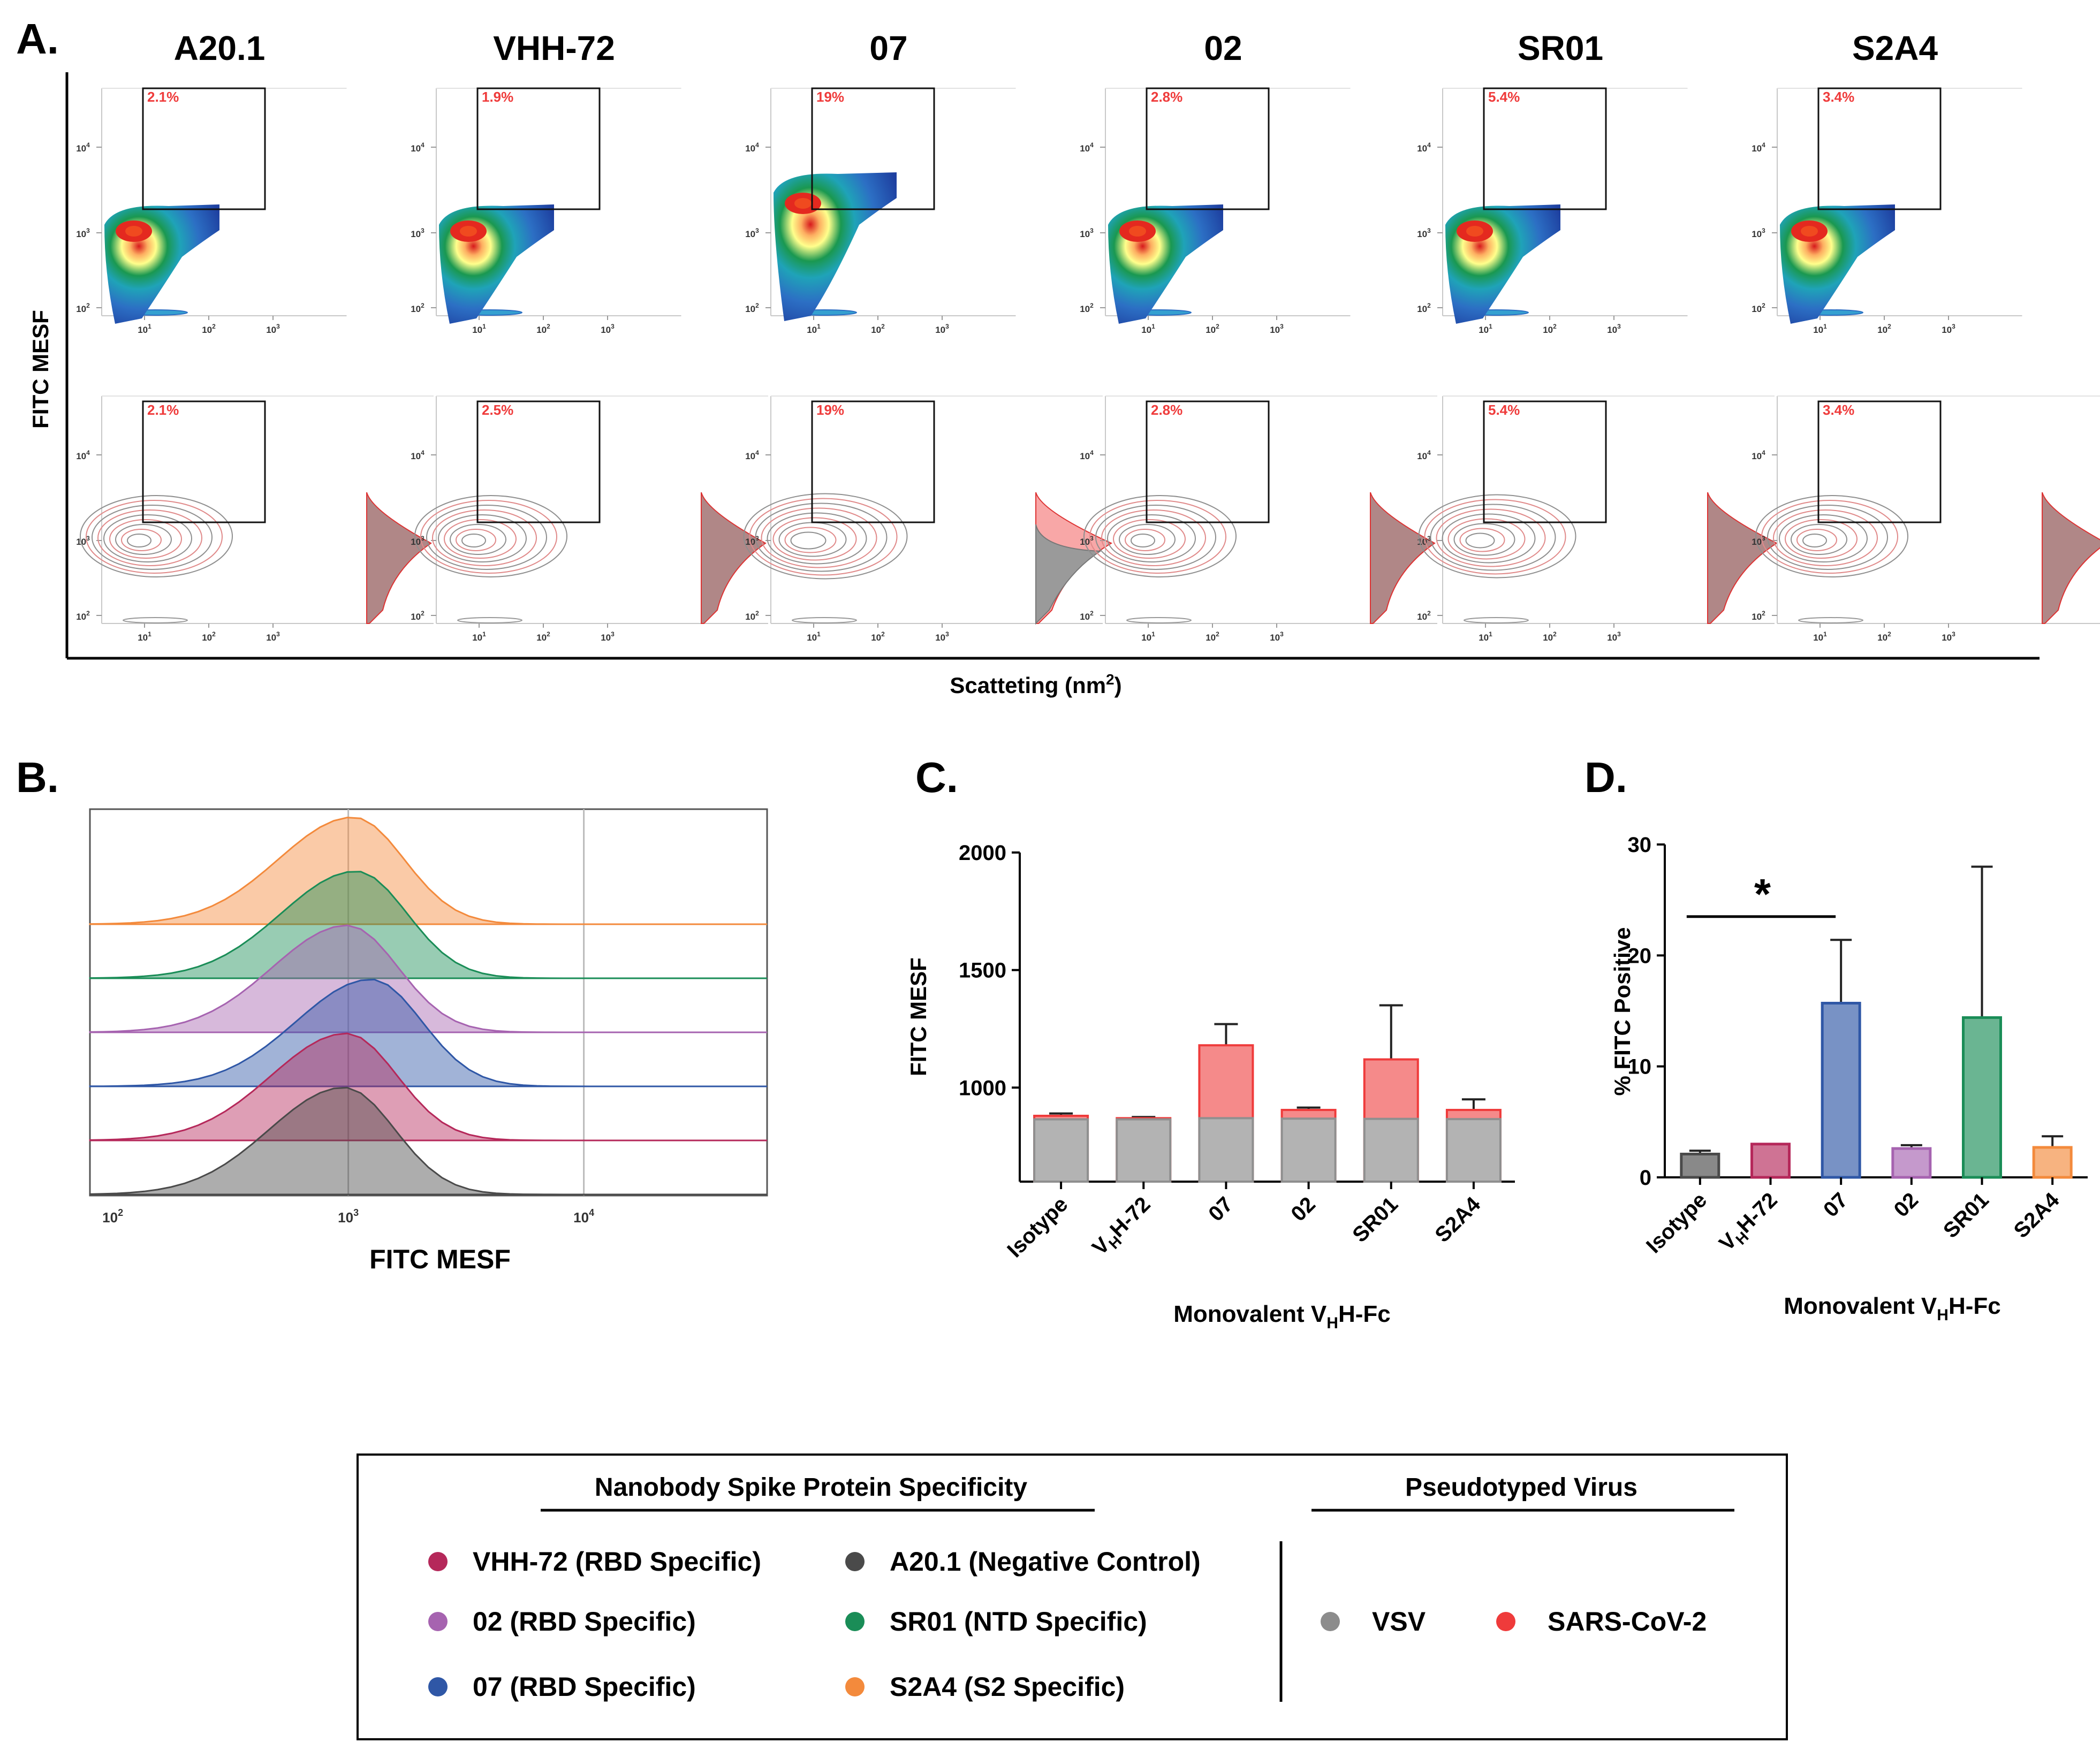 Image resolution: width=2100 pixels, height=1758 pixels. I want to click on c-x-tick-label: VHH-72, so click(1123, 1227).